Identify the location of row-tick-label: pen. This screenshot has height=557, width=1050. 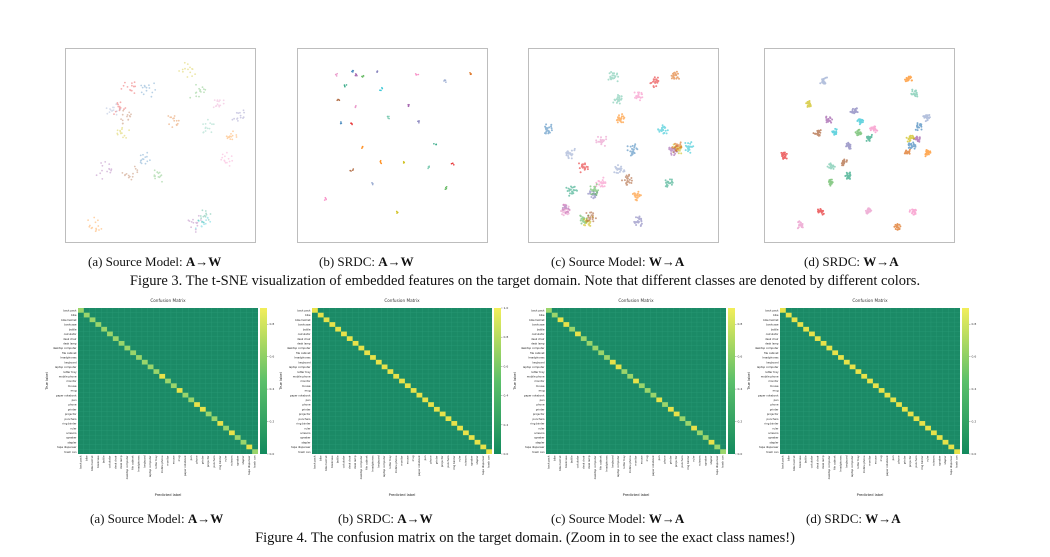
(542, 400).